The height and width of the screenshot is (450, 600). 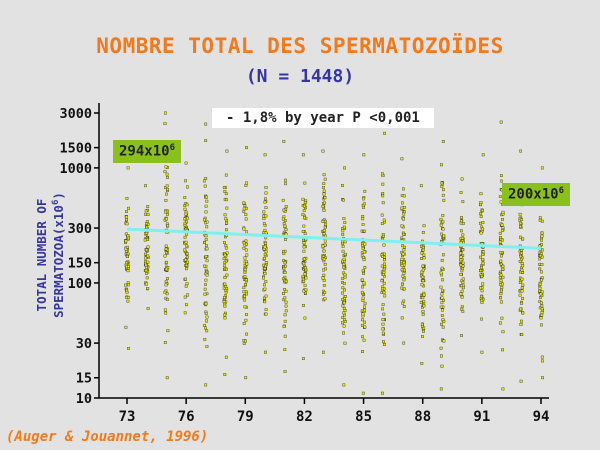 What do you see at coordinates (84, 399) in the screenshot?
I see `y-tick-label: 10` at bounding box center [84, 399].